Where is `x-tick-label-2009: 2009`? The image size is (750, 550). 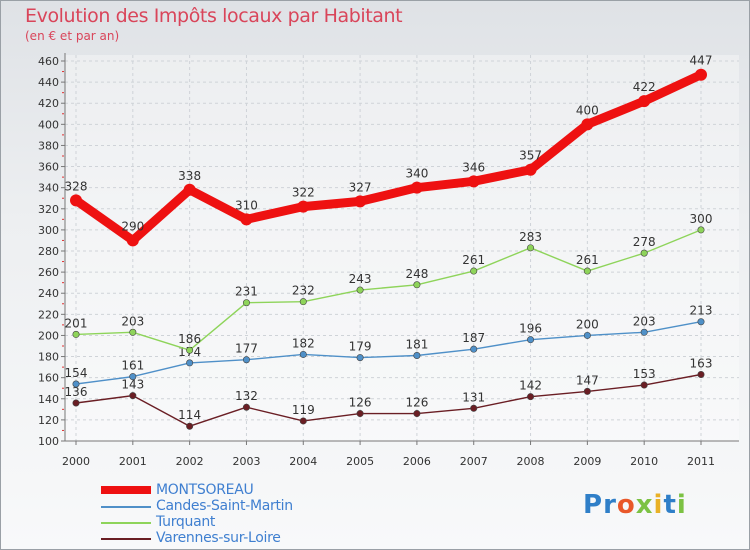
x-tick-label-2009: 2009 is located at coordinates (587, 461).